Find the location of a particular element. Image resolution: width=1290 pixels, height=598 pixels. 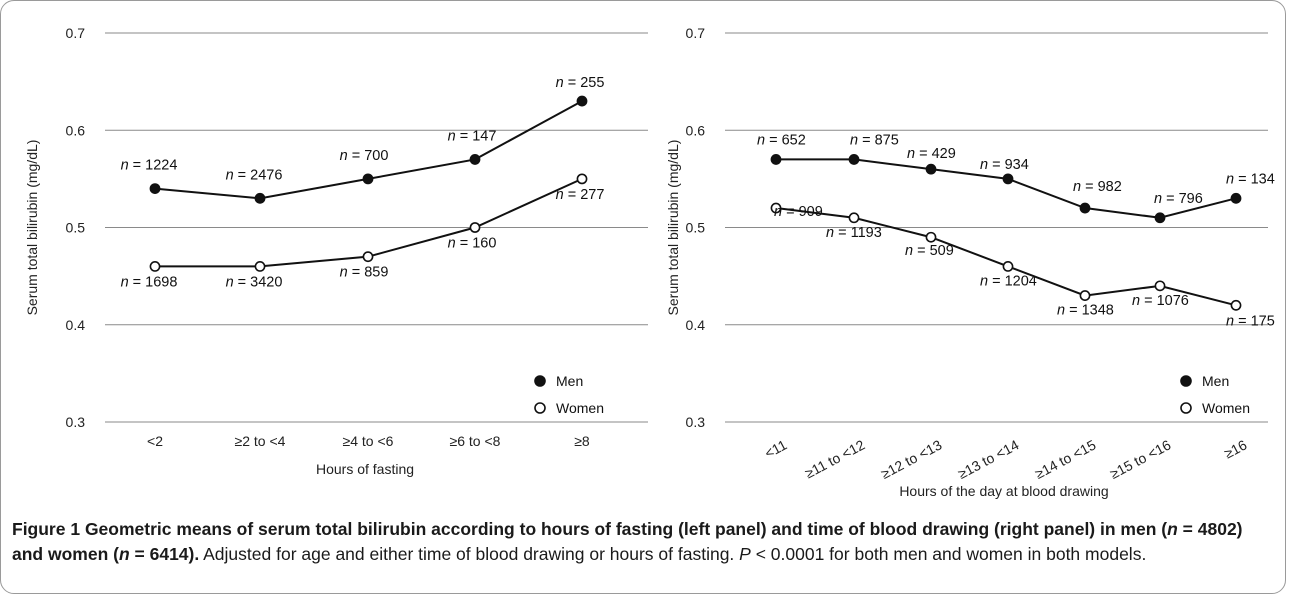

x-tick-label: ≥12 to <13 is located at coordinates (911, 458).